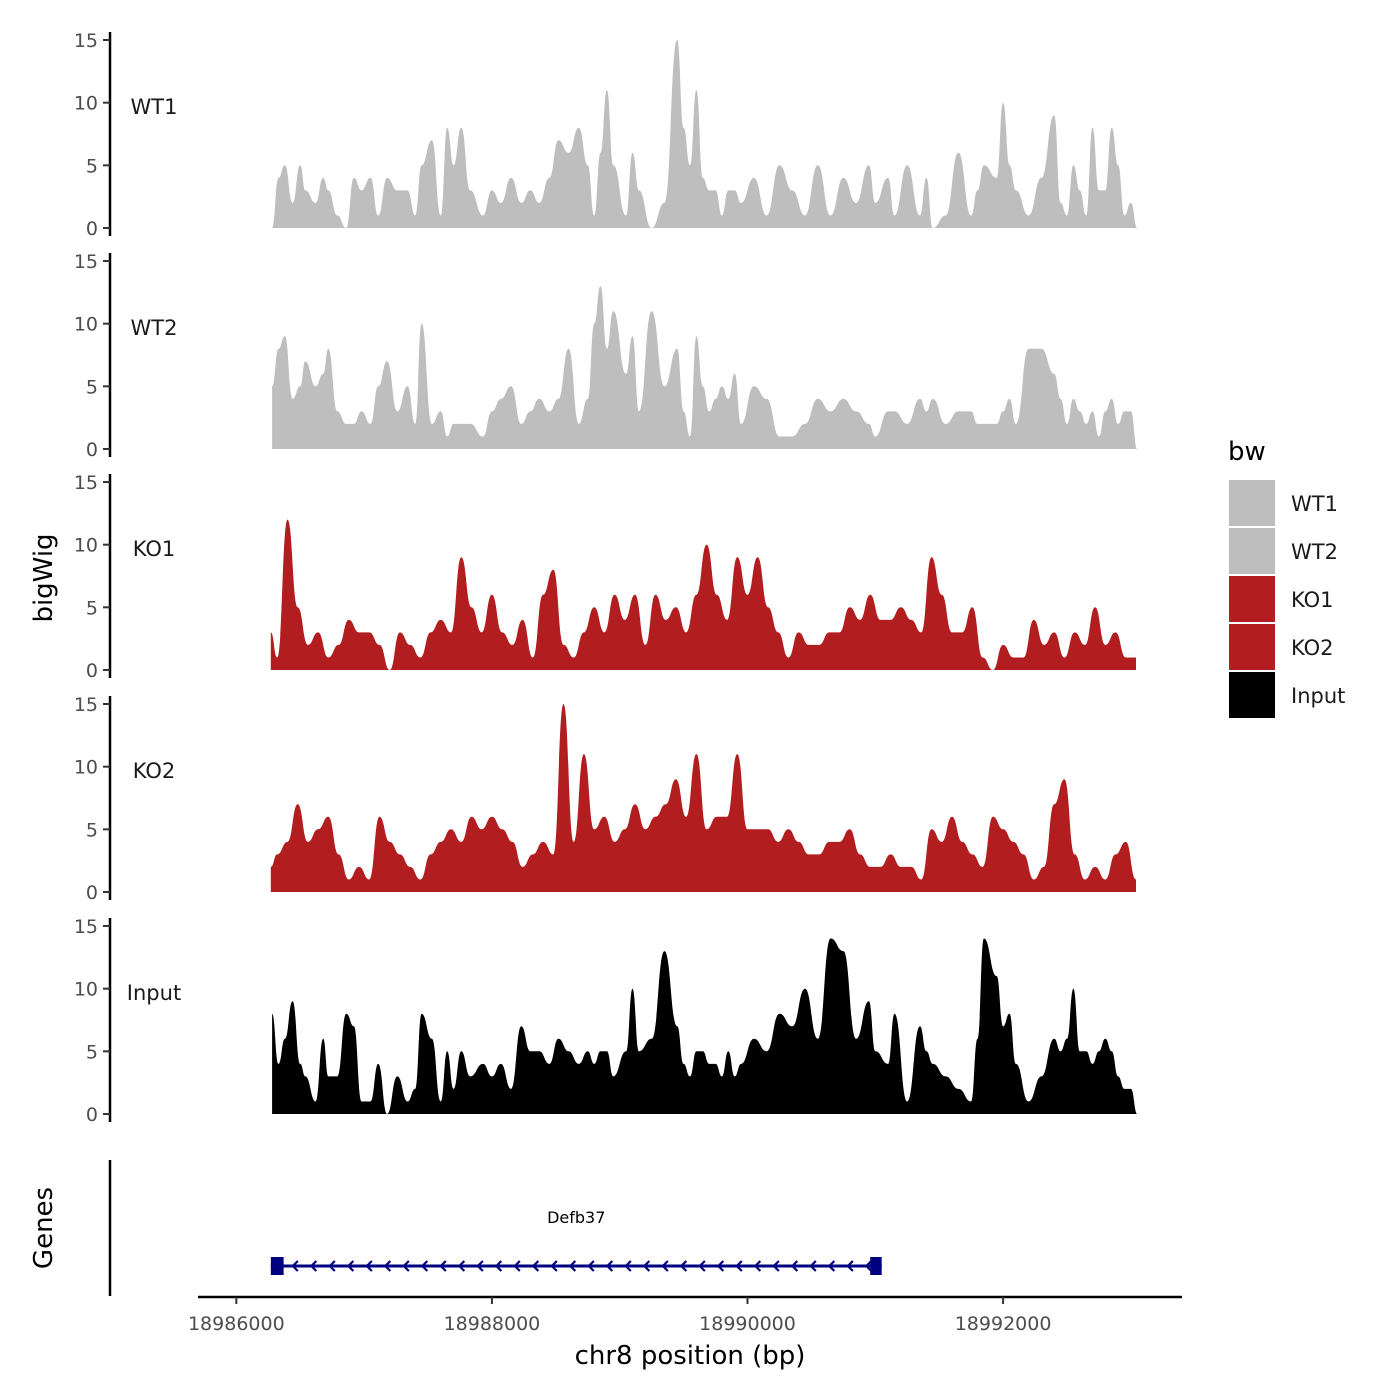  Describe the element at coordinates (1314, 504) in the screenshot. I see `legend-label-wt1: WT1` at that location.